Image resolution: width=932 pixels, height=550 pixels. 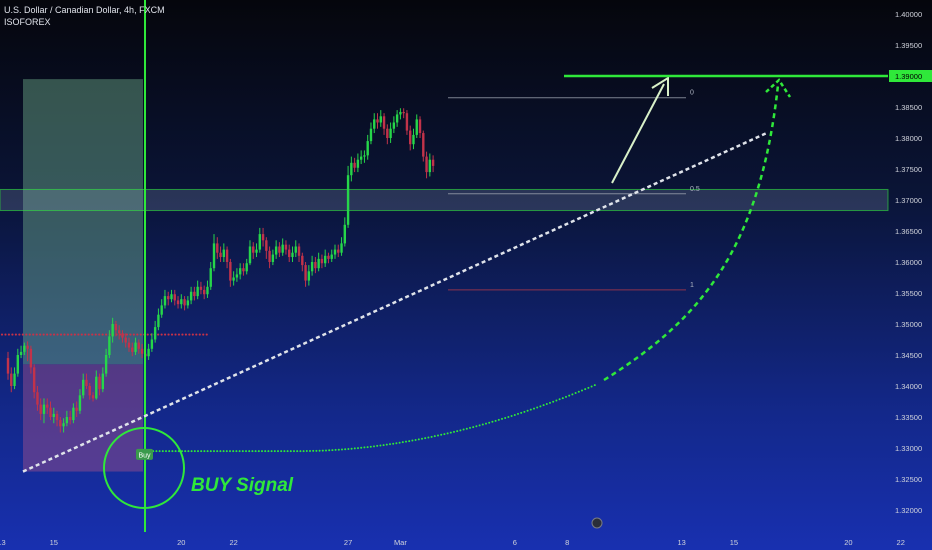 I want to click on time-tick-label: 22, so click(x=233, y=542).